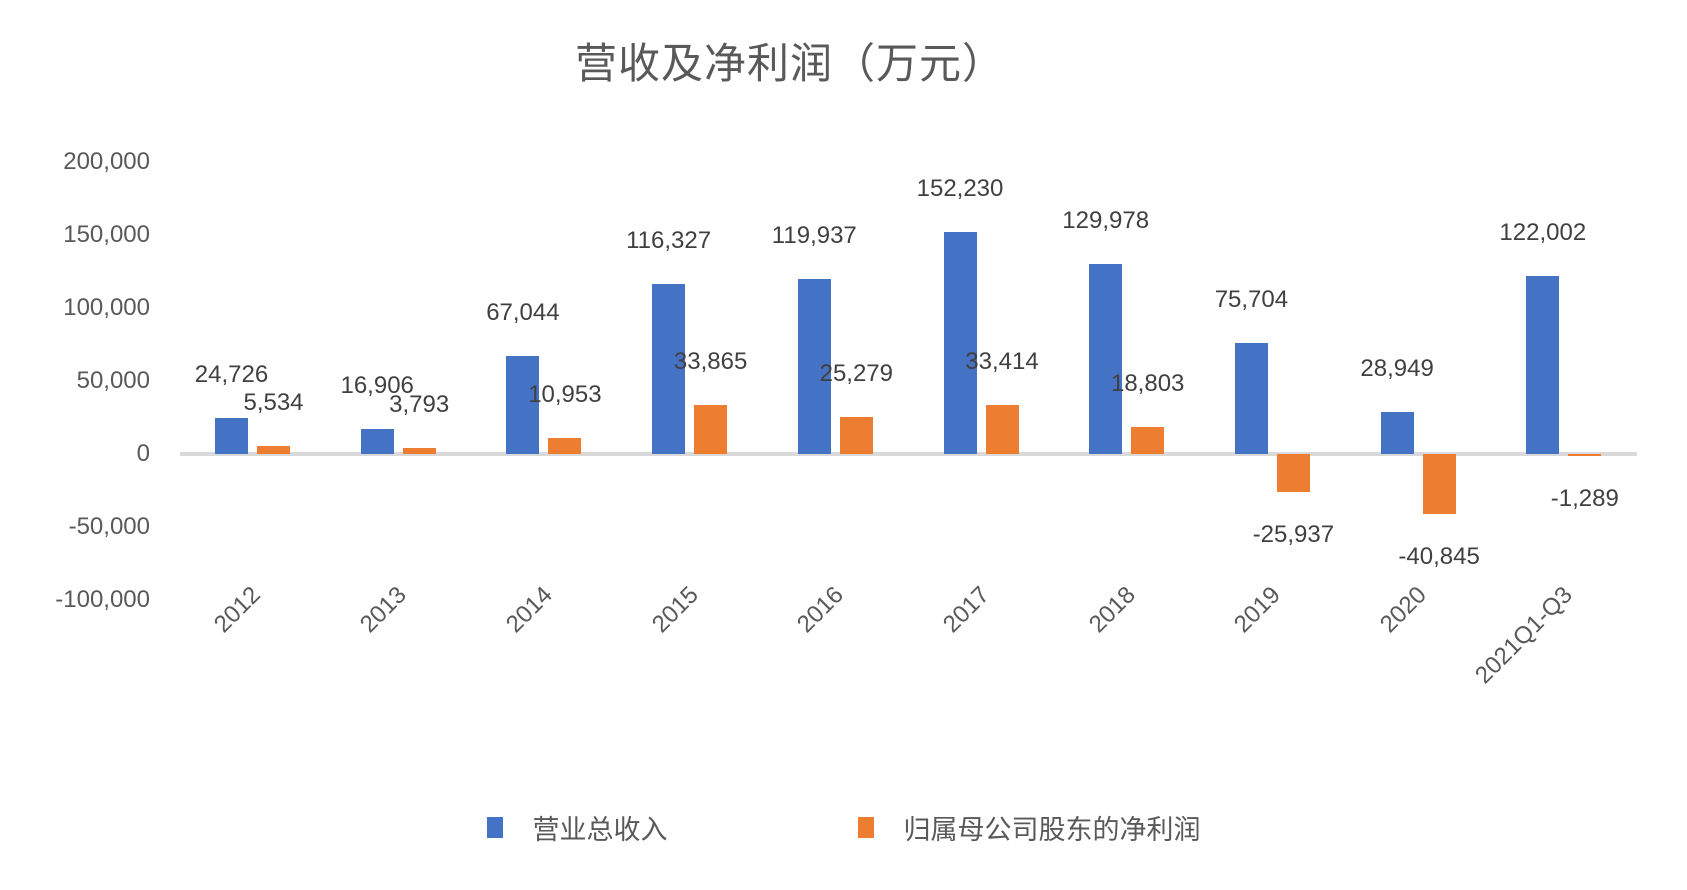 This screenshot has height=890, width=1687. What do you see at coordinates (865, 827) in the screenshot?
I see `legend-swatch-net-profit-icon` at bounding box center [865, 827].